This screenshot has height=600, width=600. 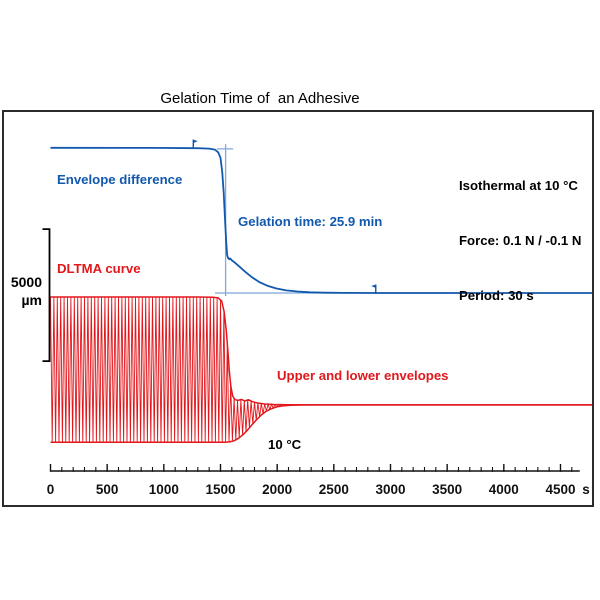 I want to click on x-axis-tick-label: 1500, so click(x=220, y=489).